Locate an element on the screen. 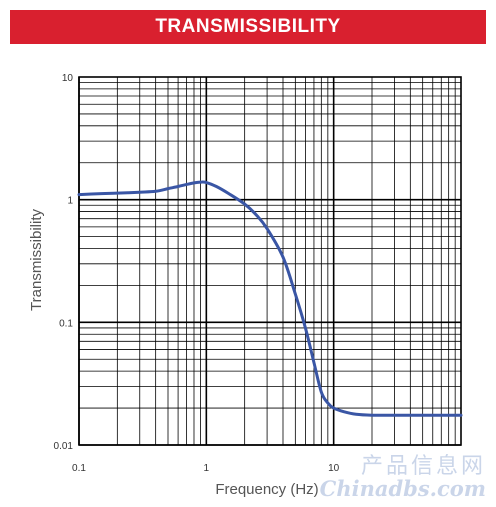 The width and height of the screenshot is (496, 507). x-tick-label: 0.1 is located at coordinates (79, 468).